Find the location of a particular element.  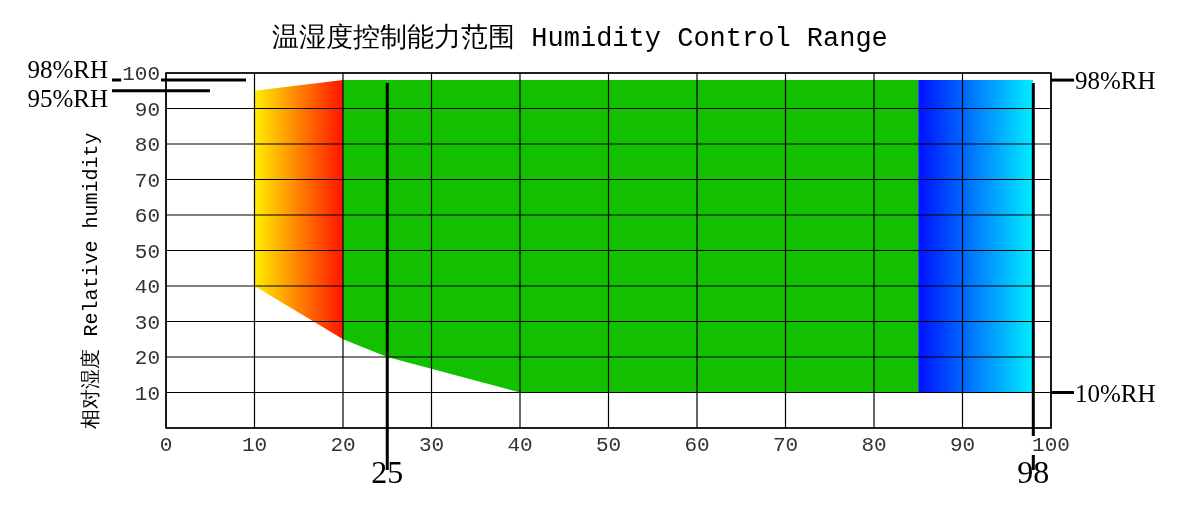

ref-line-label: 10%RH is located at coordinates (1115, 393).